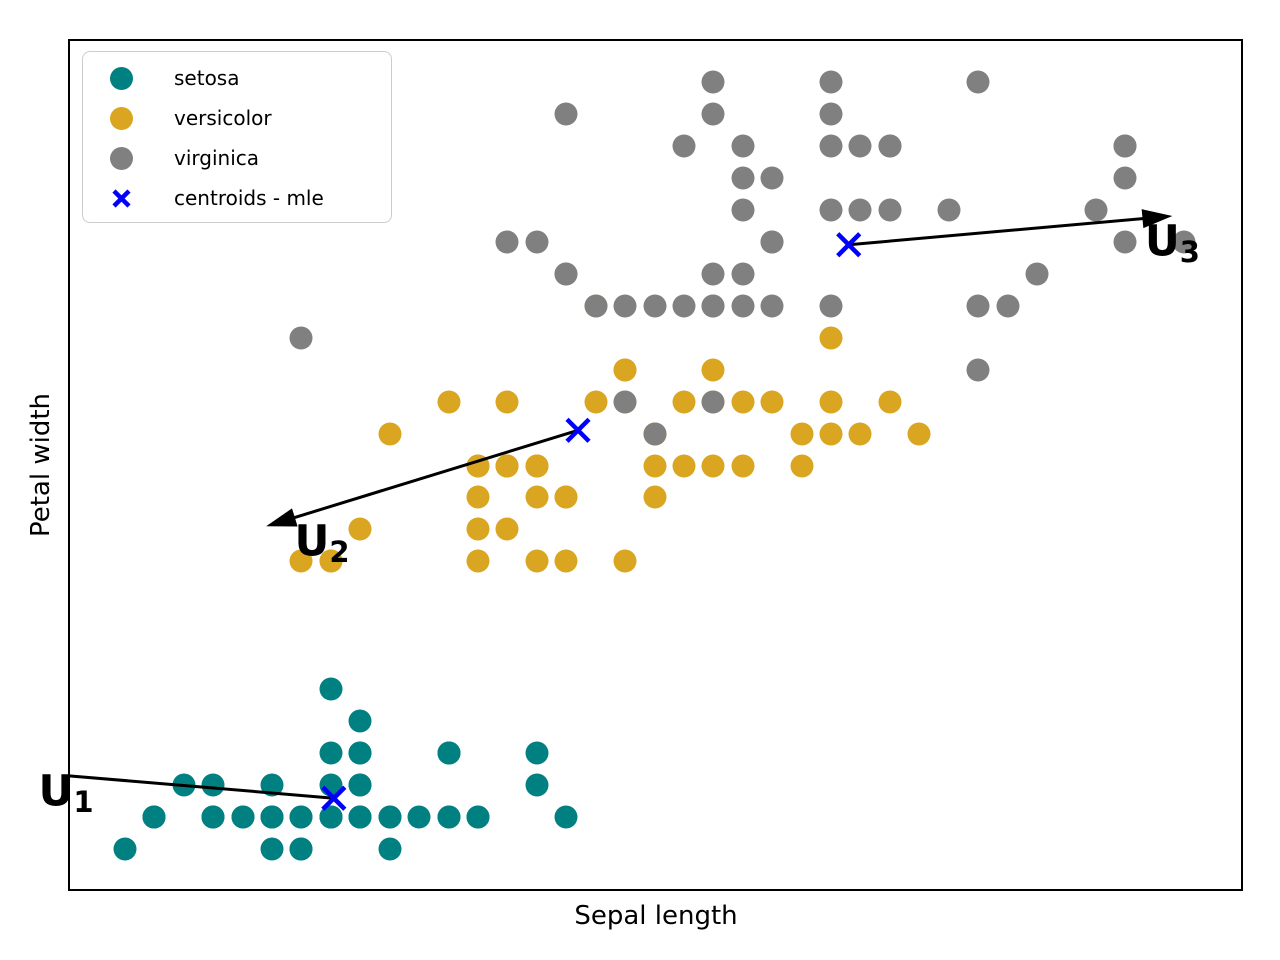 This screenshot has height=960, width=1280. I want to click on legend-x-marker-icon, so click(121, 198).